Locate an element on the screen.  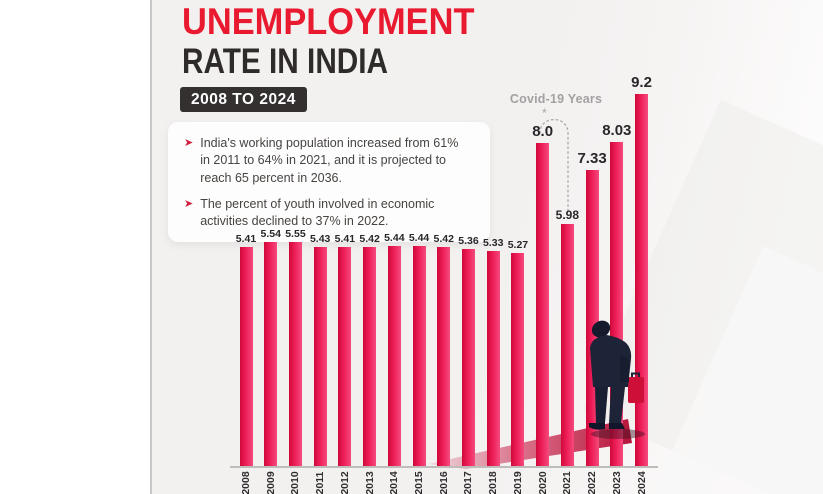
bar-2014 is located at coordinates (394, 356).